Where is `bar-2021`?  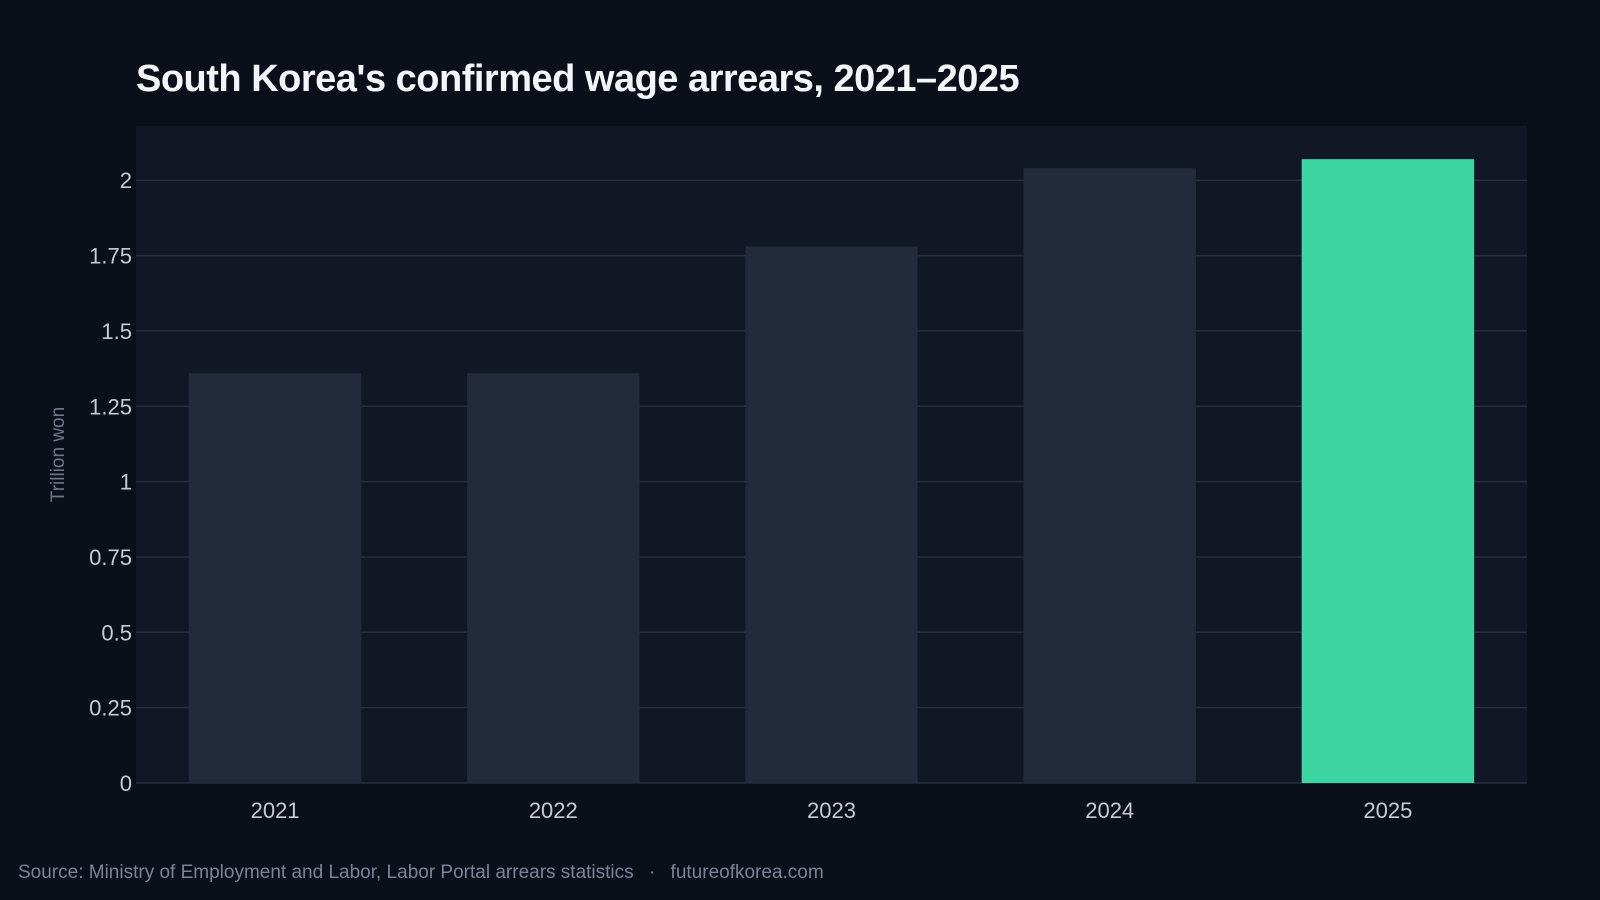
bar-2021 is located at coordinates (275, 578).